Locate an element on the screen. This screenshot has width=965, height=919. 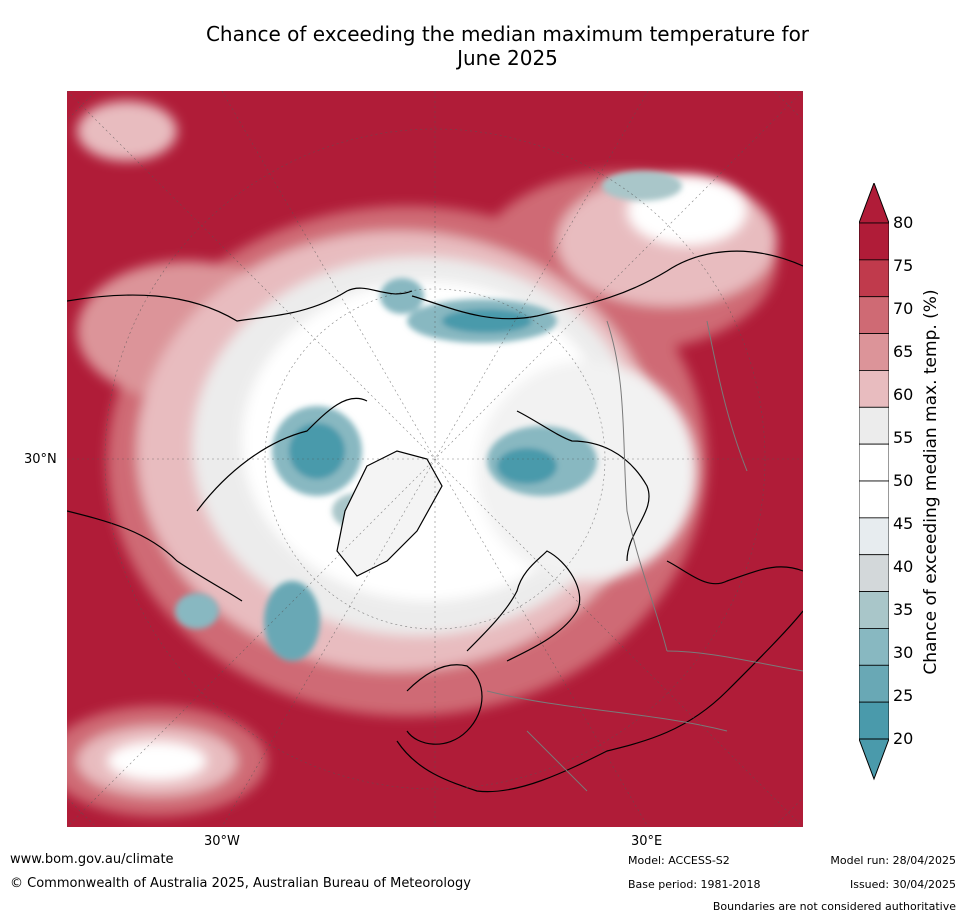
footer-base-period: Base period: 1981-2018 is located at coordinates (694, 884).